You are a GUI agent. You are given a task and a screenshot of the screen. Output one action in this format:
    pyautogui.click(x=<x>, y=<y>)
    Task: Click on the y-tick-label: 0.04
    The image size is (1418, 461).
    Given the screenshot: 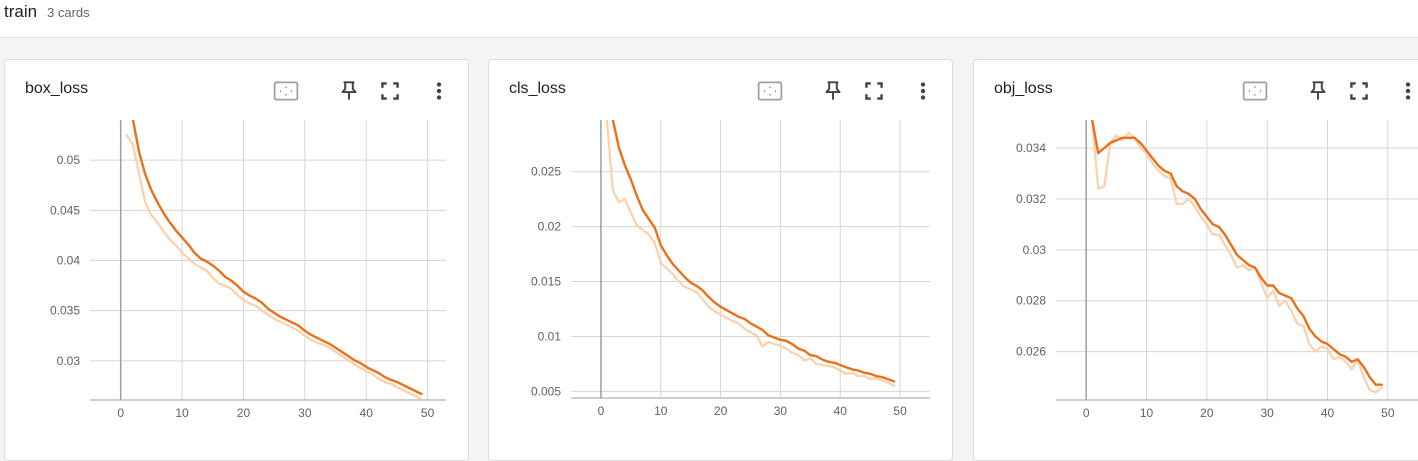 What is the action you would take?
    pyautogui.click(x=69, y=261)
    